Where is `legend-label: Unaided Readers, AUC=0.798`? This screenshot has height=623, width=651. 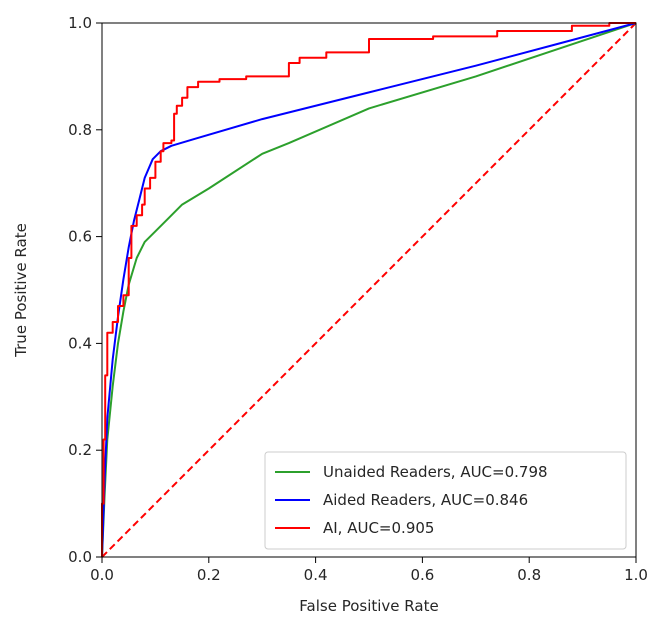
legend-label: Unaided Readers, AUC=0.798 is located at coordinates (435, 472).